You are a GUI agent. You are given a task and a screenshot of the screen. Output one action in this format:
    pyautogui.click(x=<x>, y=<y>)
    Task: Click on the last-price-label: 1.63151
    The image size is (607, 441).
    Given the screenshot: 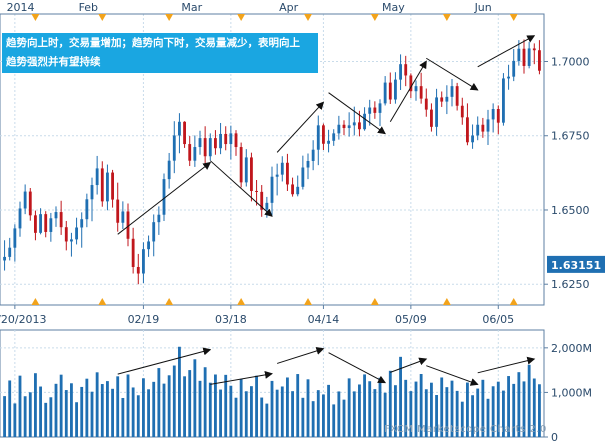 What is the action you would take?
    pyautogui.click(x=576, y=265)
    